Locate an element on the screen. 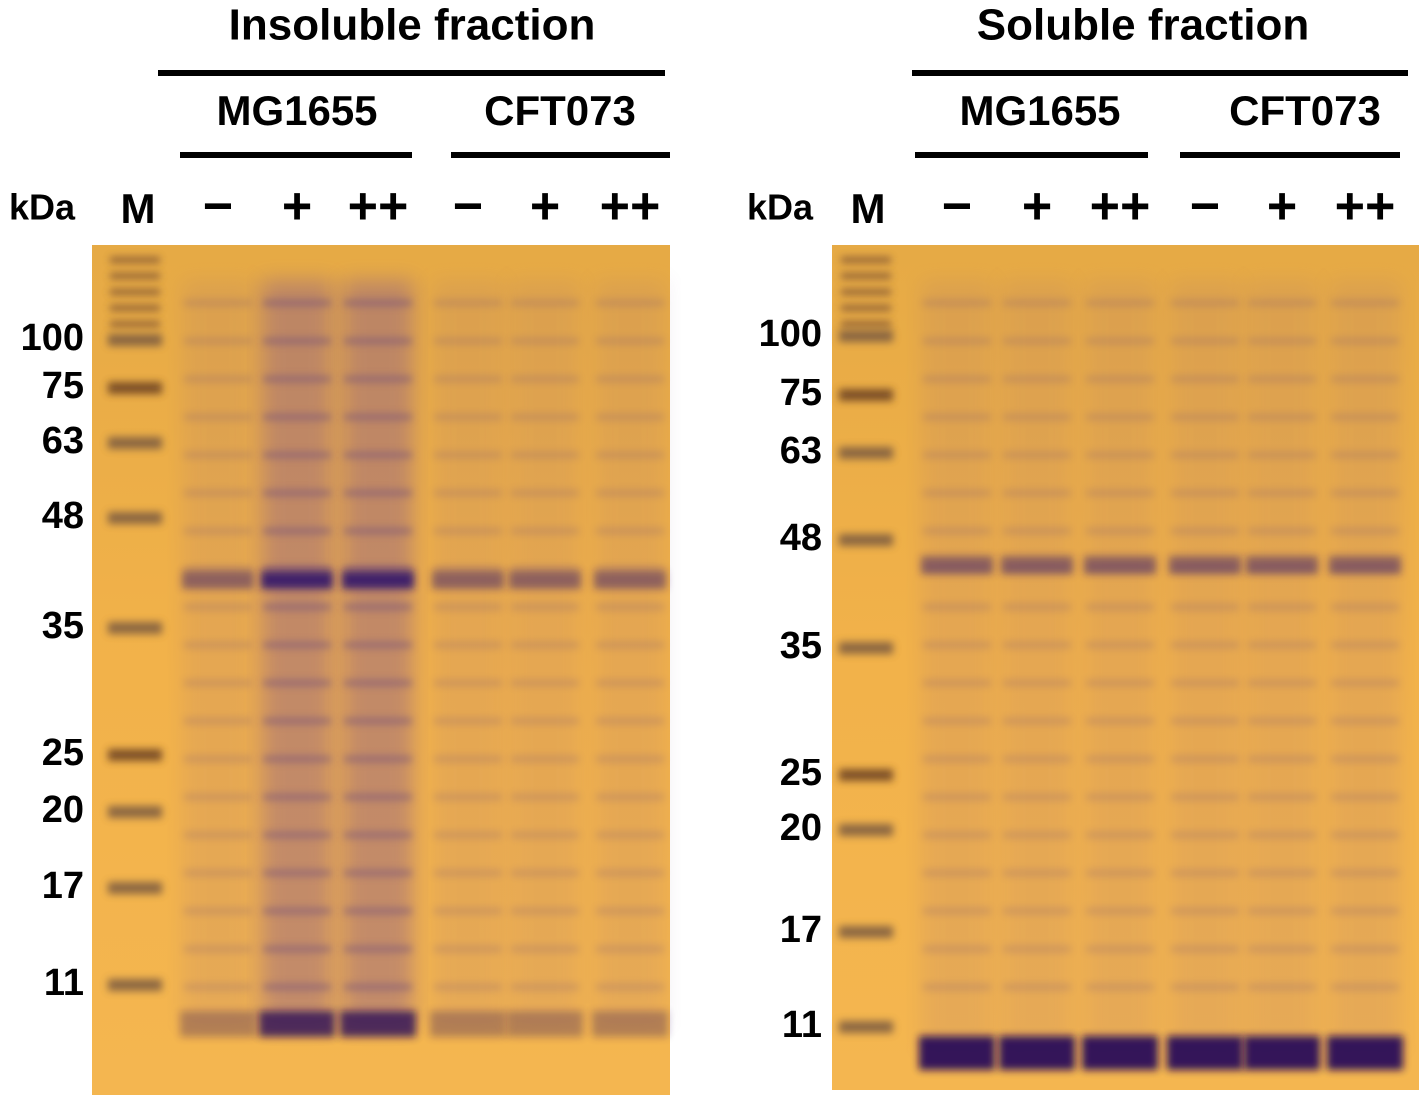  marker-label: 20 is located at coordinates (63, 810).